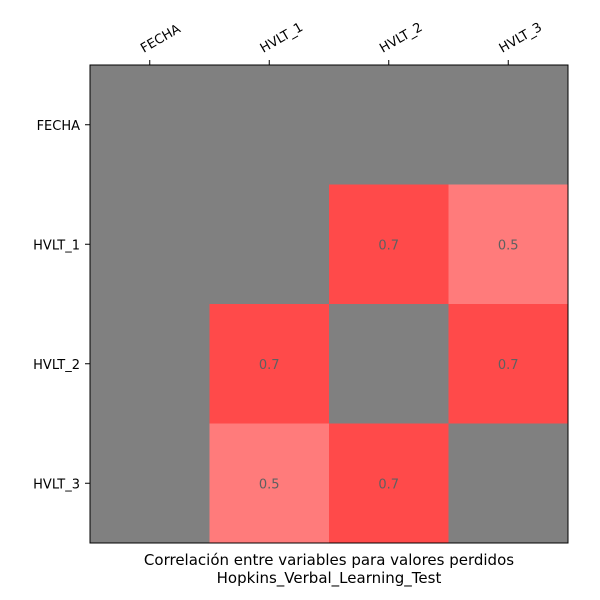 This screenshot has height=600, width=600. I want to click on y-tick-label: HVLT_3, so click(56, 484).